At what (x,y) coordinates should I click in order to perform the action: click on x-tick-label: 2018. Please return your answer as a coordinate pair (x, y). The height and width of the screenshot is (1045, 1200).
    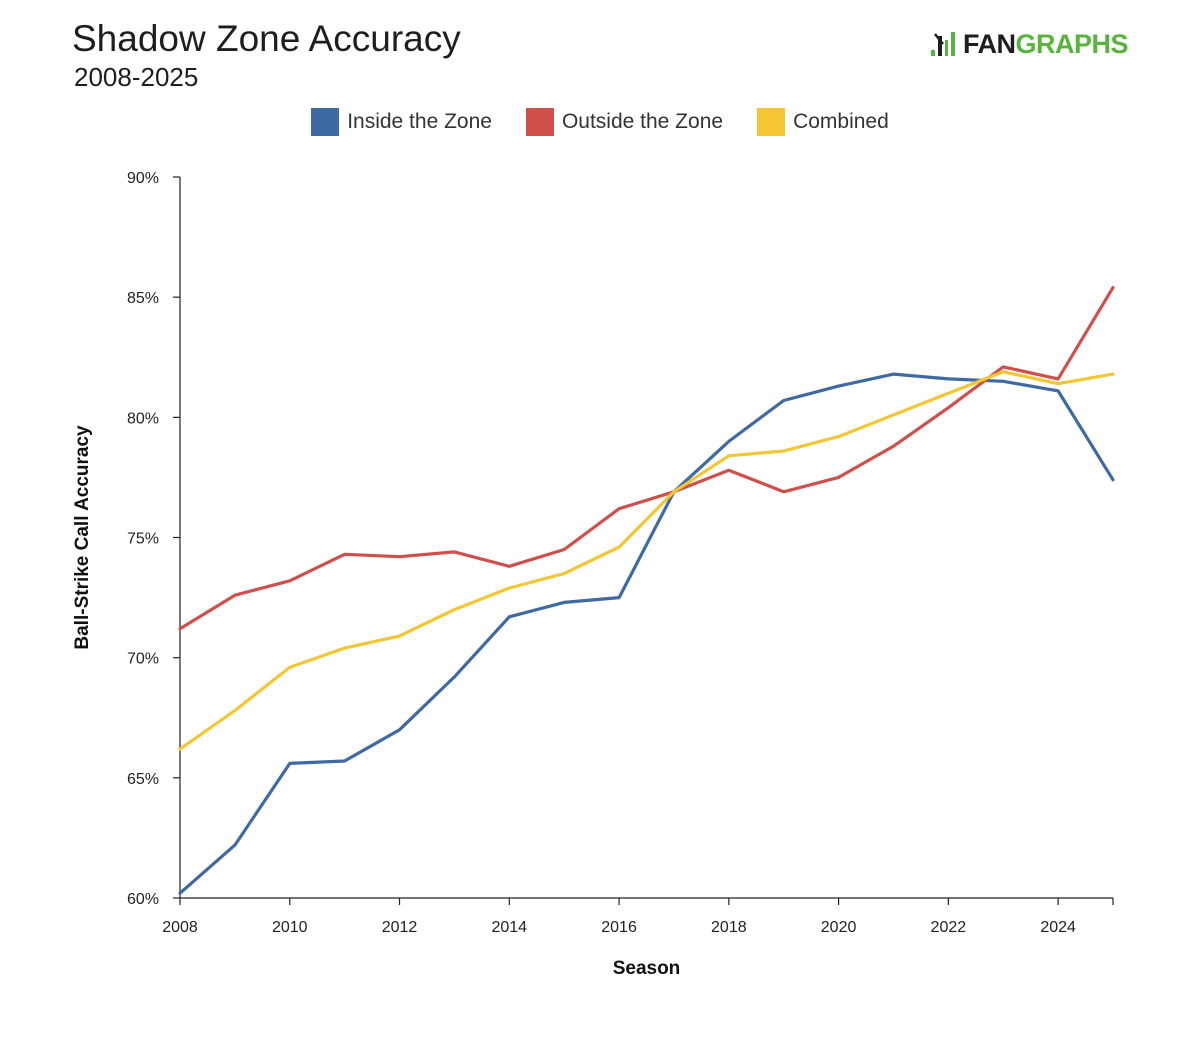
    Looking at the image, I should click on (729, 927).